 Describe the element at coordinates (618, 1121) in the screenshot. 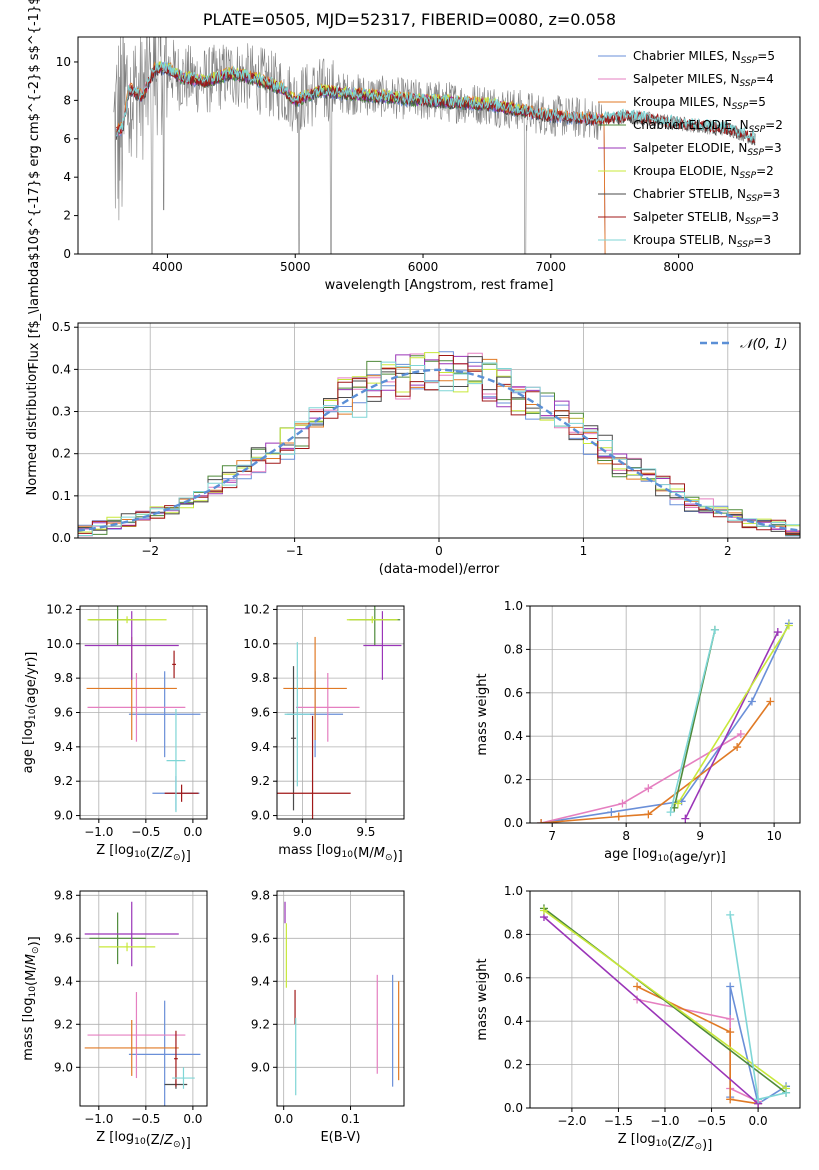

I see `x-tick-label: −1.5` at that location.